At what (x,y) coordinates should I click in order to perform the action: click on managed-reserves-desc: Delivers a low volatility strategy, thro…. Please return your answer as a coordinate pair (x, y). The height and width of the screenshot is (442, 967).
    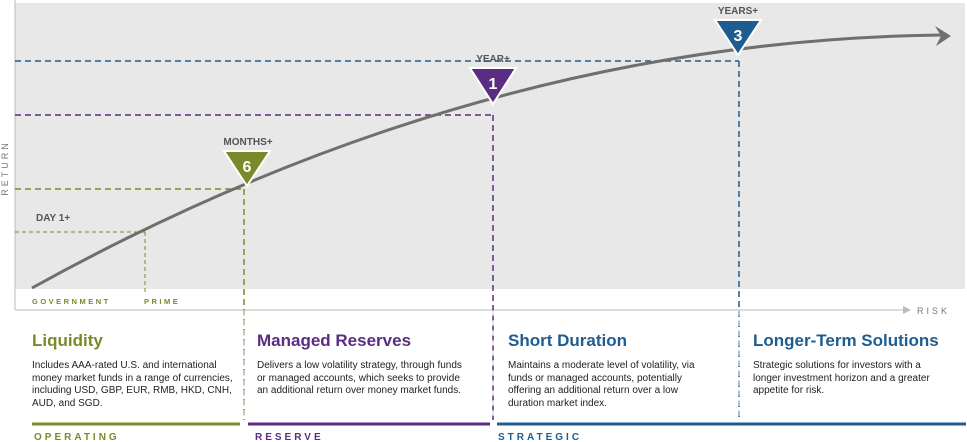
    Looking at the image, I should click on (359, 378).